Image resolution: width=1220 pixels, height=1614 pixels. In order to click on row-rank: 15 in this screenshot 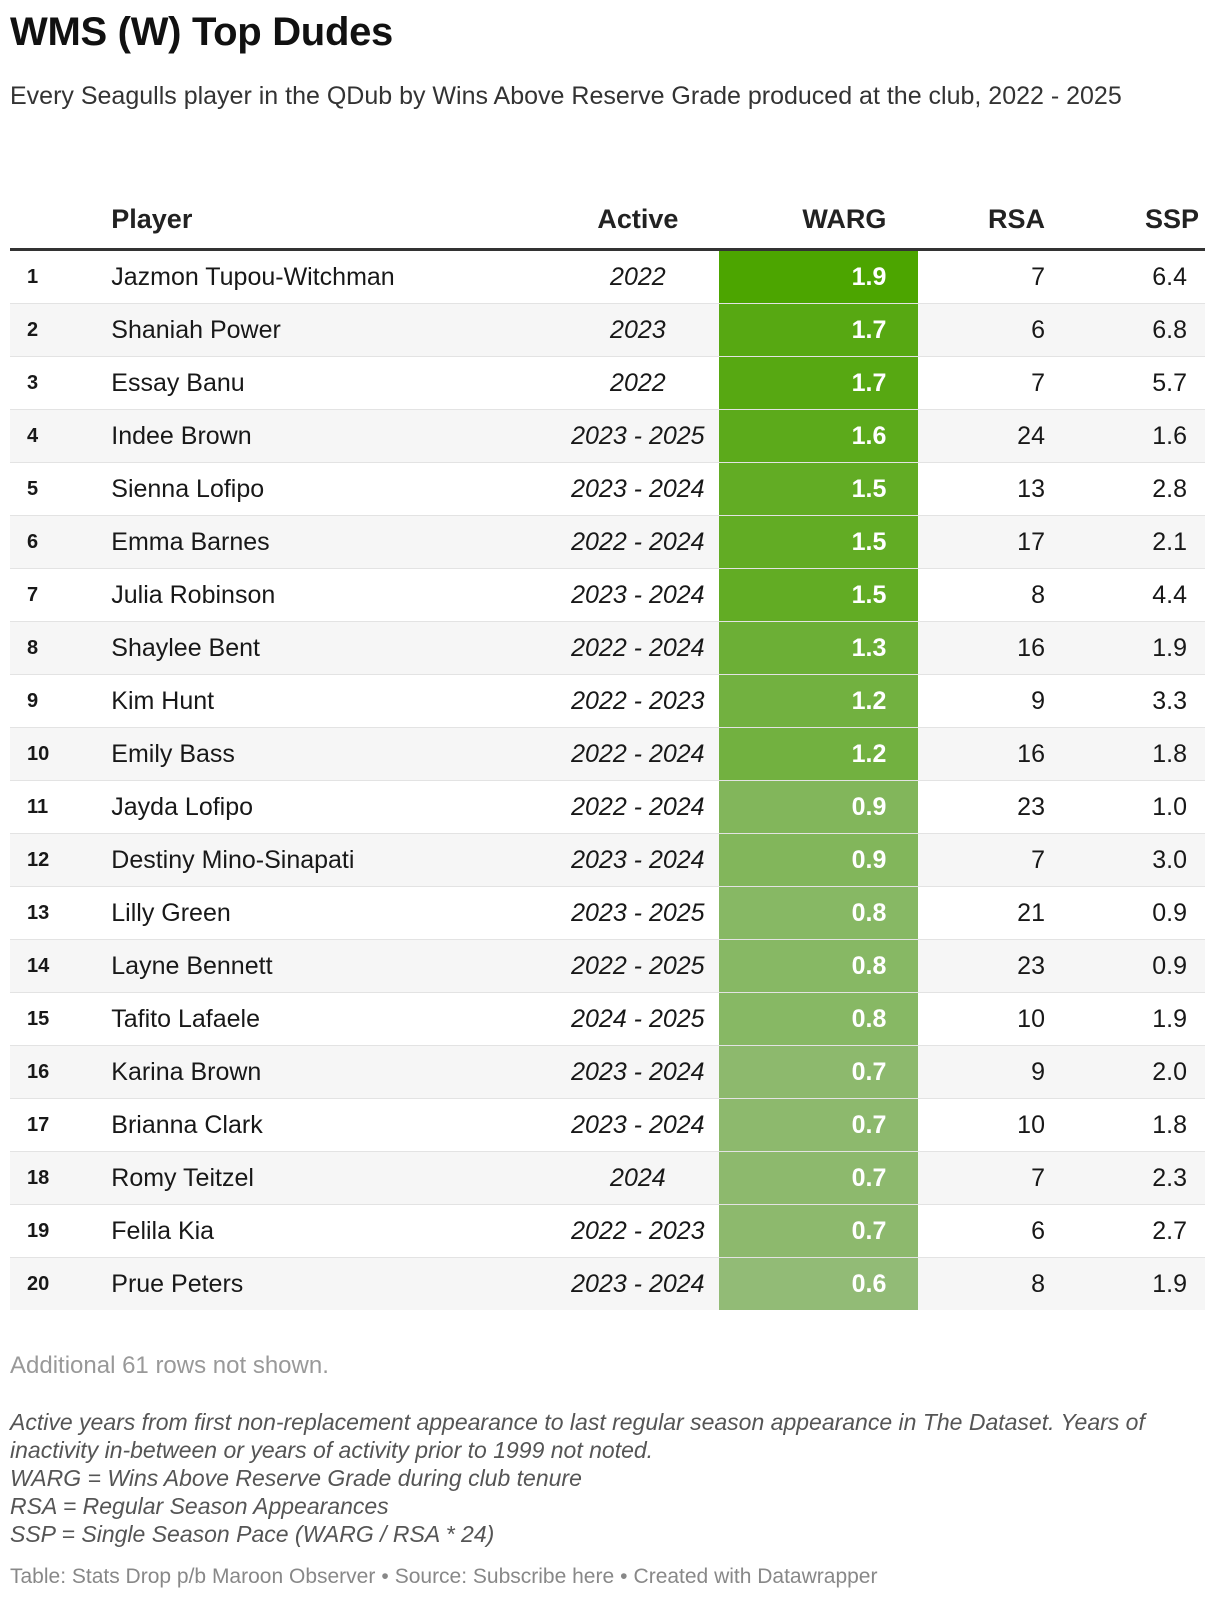, I will do `click(61, 1019)`.